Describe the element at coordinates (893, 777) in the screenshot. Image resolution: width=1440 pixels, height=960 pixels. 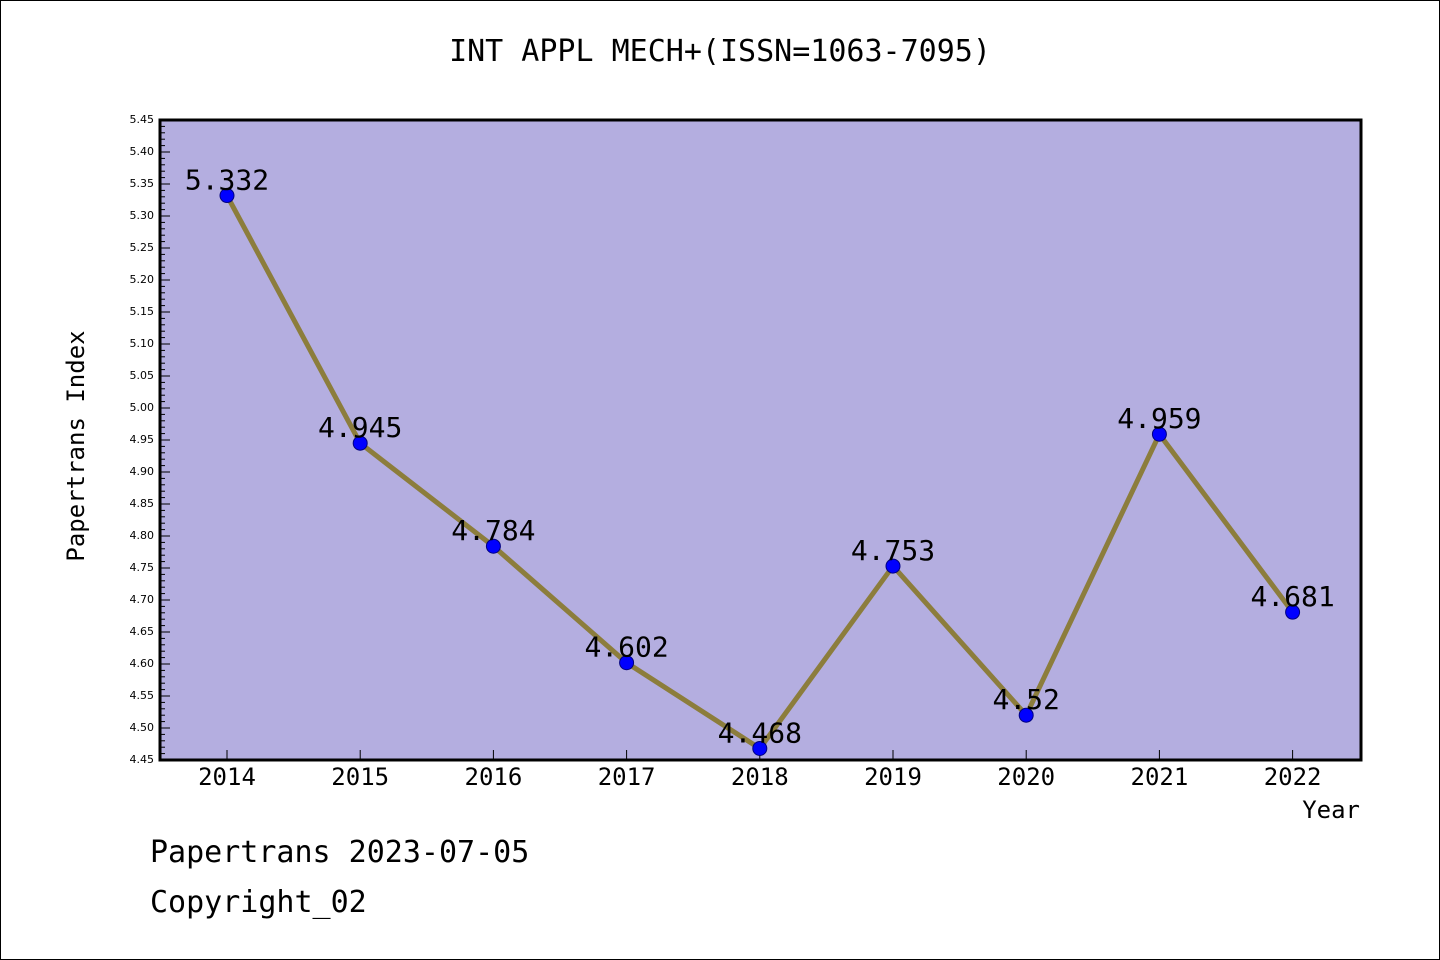
I see `x-tick-label: 2019` at that location.